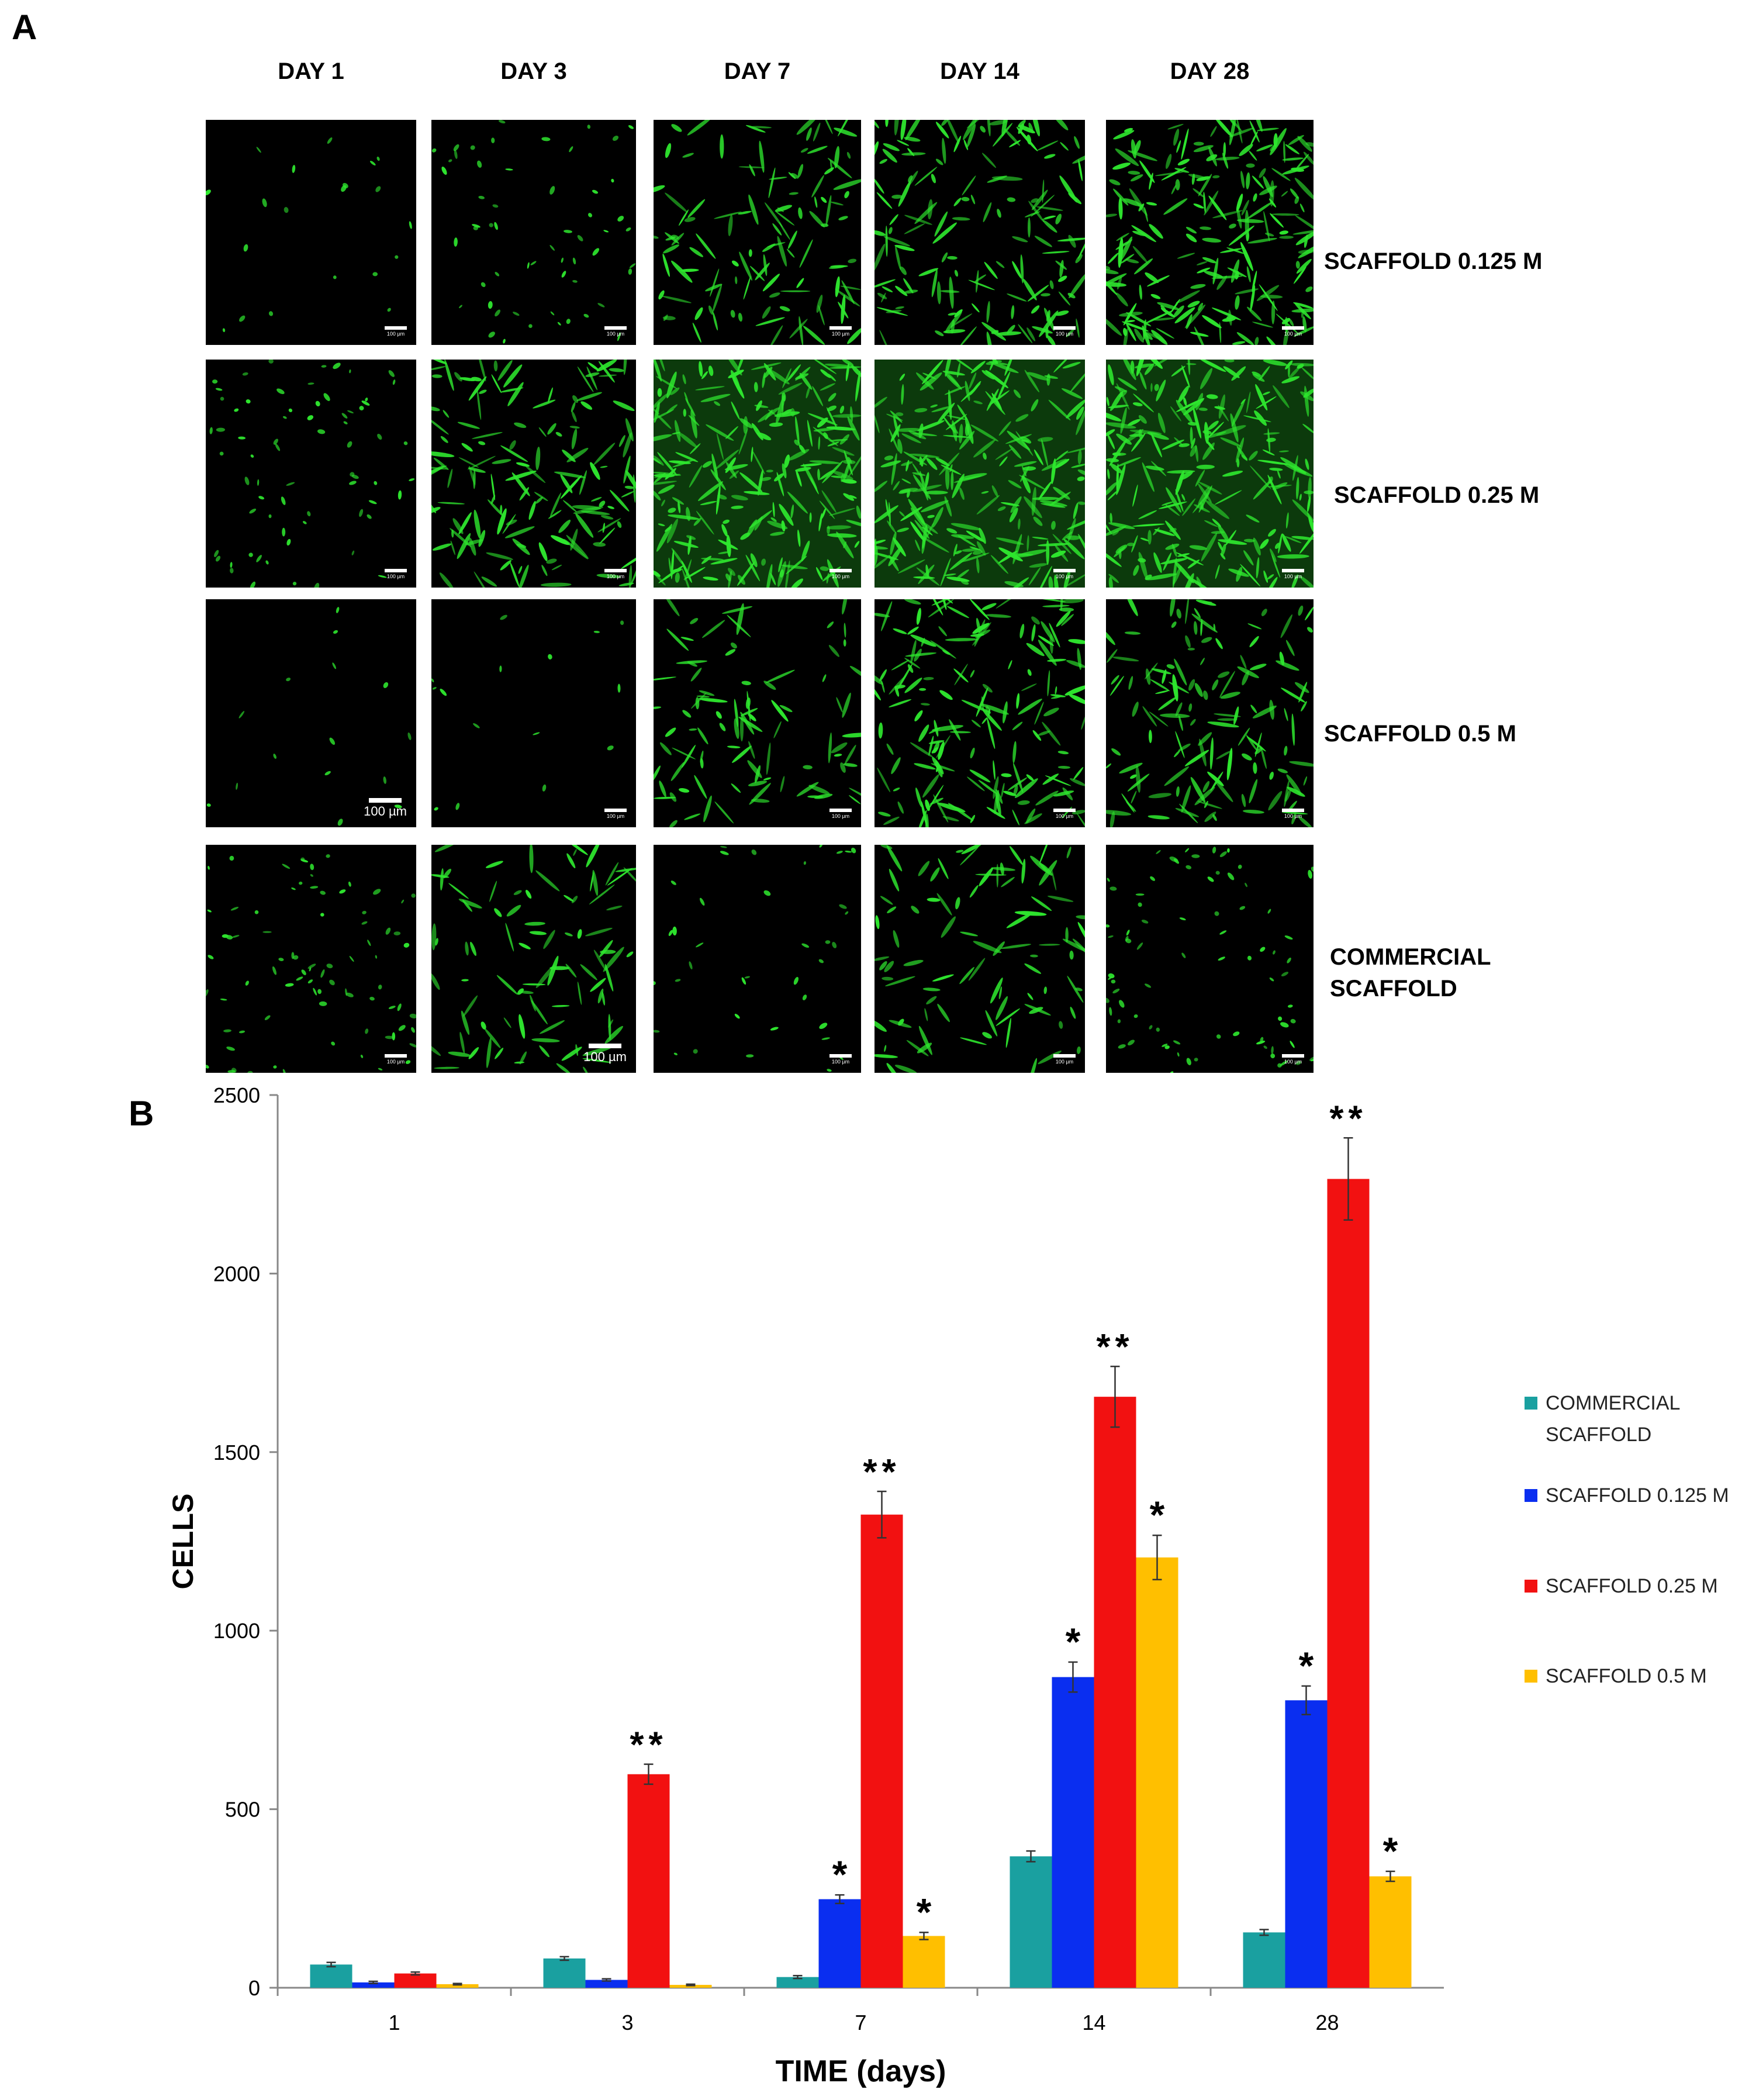  Describe the element at coordinates (627, 2023) in the screenshot. I see `x-tick-label: 3` at that location.